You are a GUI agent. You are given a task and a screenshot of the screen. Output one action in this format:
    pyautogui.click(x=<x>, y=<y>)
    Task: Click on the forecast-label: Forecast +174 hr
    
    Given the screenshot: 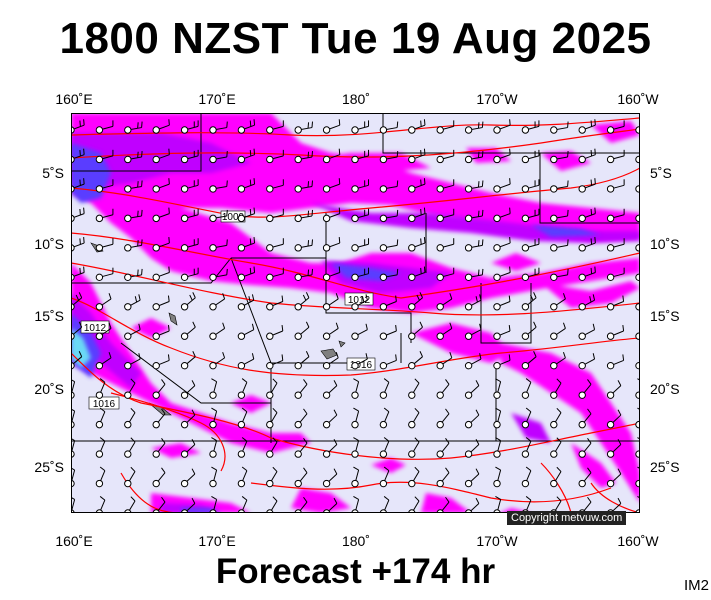 What is the action you would take?
    pyautogui.click(x=355, y=571)
    